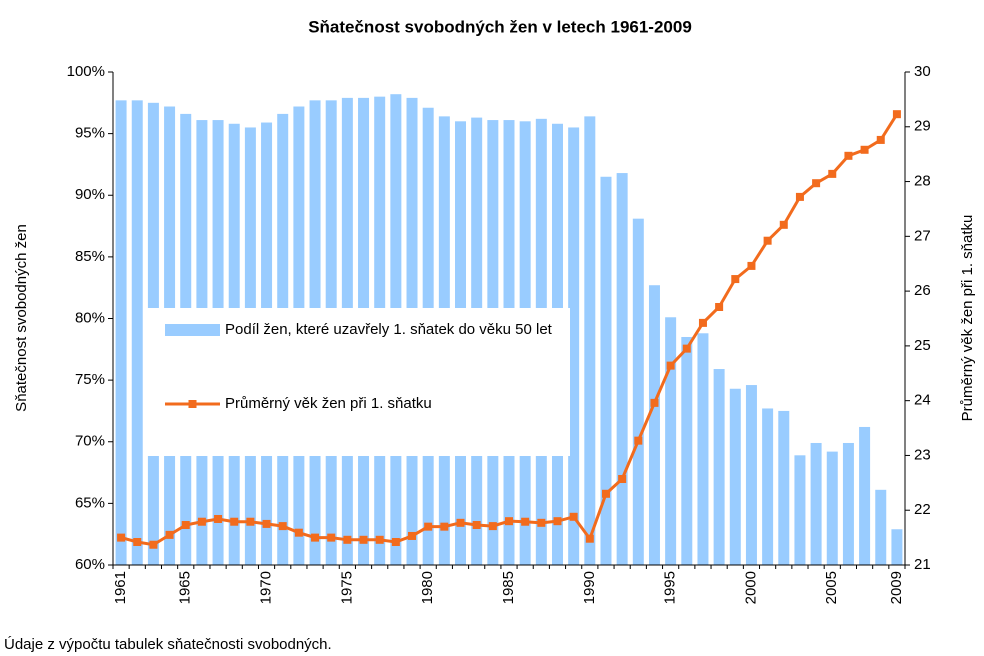  What do you see at coordinates (922, 126) in the screenshot?
I see `y2-tick-label: 29` at bounding box center [922, 126].